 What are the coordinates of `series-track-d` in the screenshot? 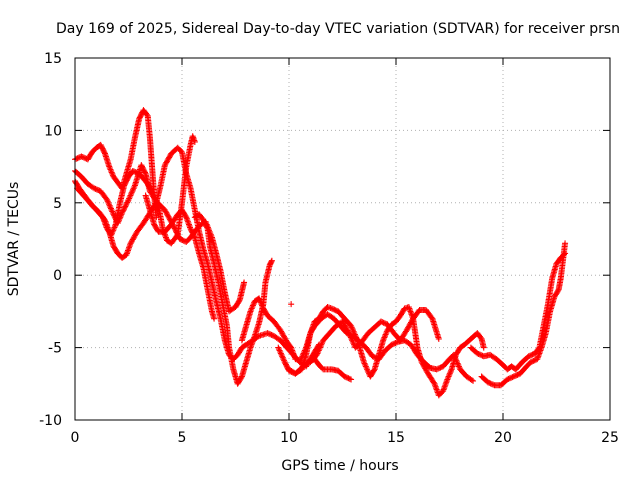 It's located at (136, 190).